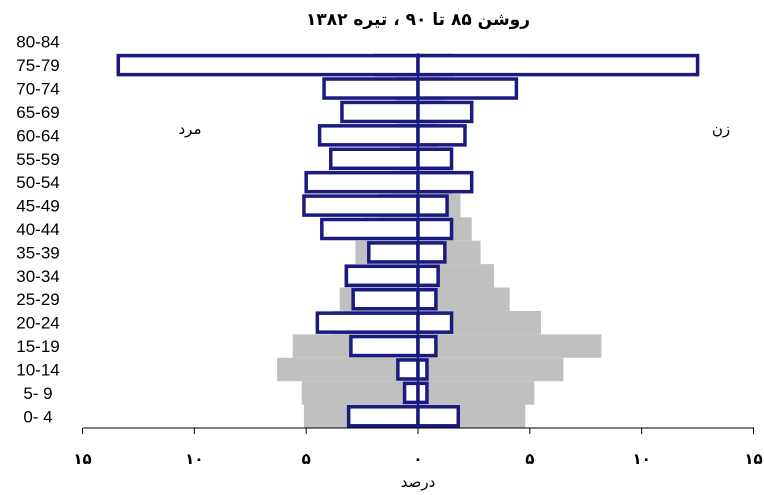  Describe the element at coordinates (37, 393) in the screenshot. I see `y-tick-label: 5- 9` at that location.